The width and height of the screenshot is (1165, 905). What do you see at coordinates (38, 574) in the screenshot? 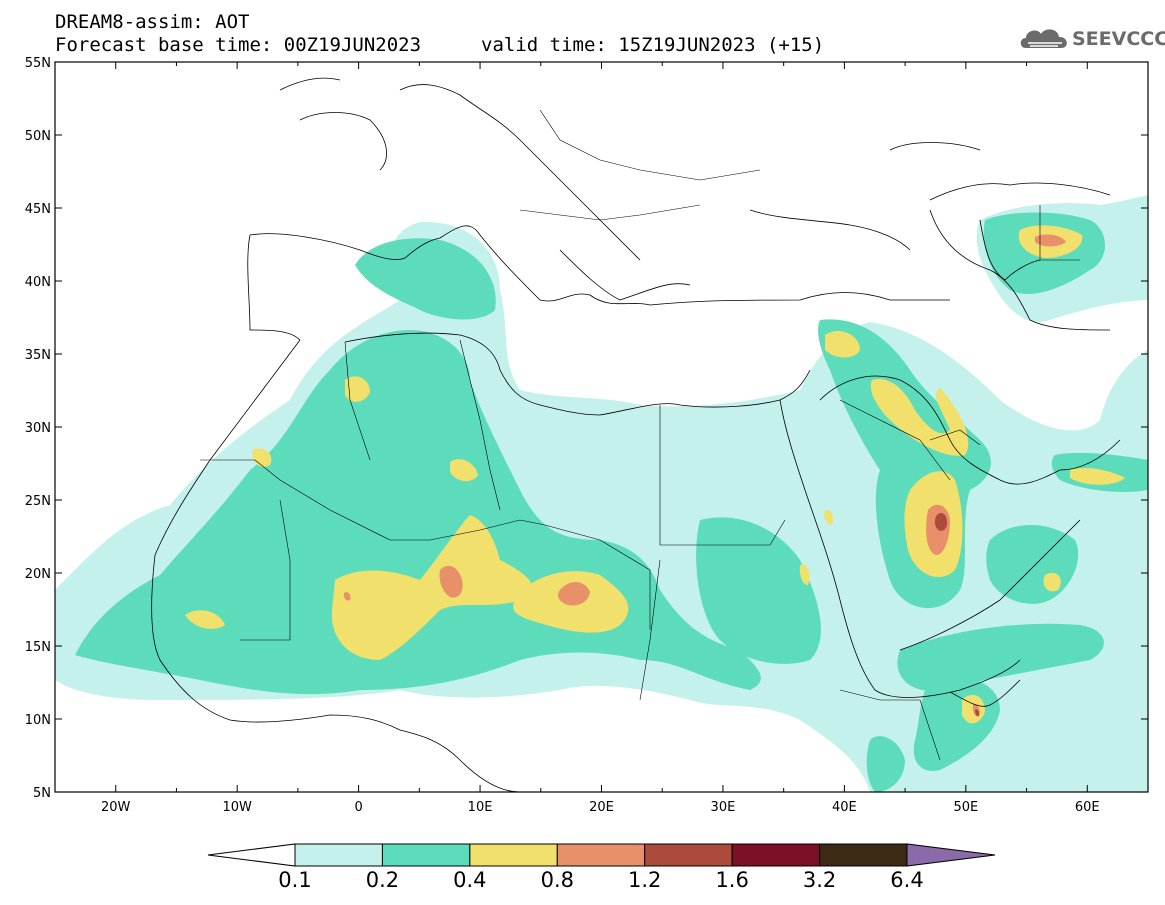
I see `lat-tick-label: 20N` at bounding box center [38, 574].